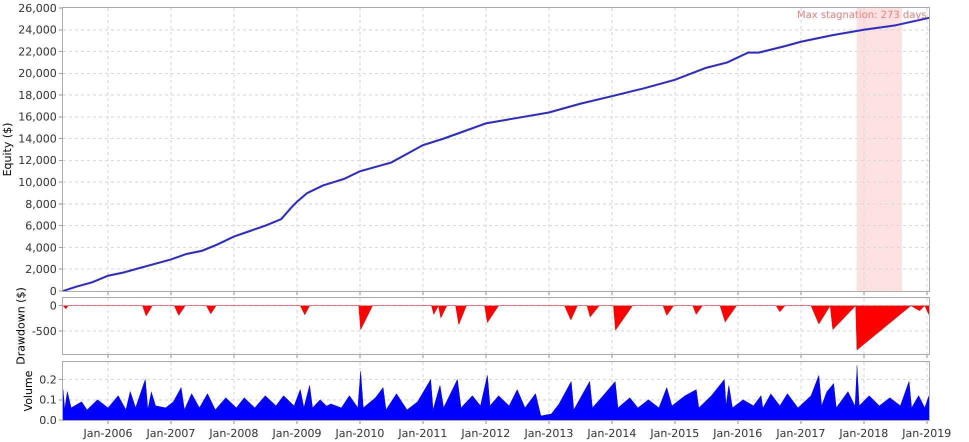 The height and width of the screenshot is (442, 969). What do you see at coordinates (800, 433) in the screenshot?
I see `x-tick-label: Jan-2017` at bounding box center [800, 433].